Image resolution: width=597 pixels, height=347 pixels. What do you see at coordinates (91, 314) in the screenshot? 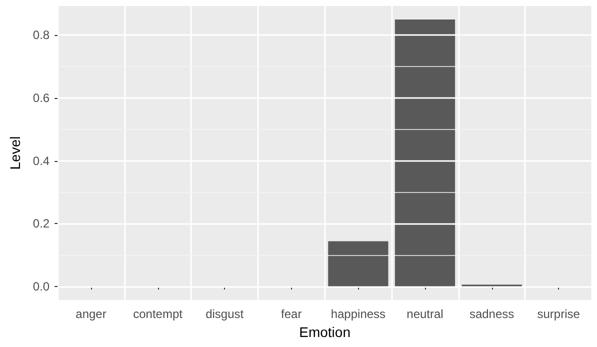
I see `x-tick-label: anger` at bounding box center [91, 314].